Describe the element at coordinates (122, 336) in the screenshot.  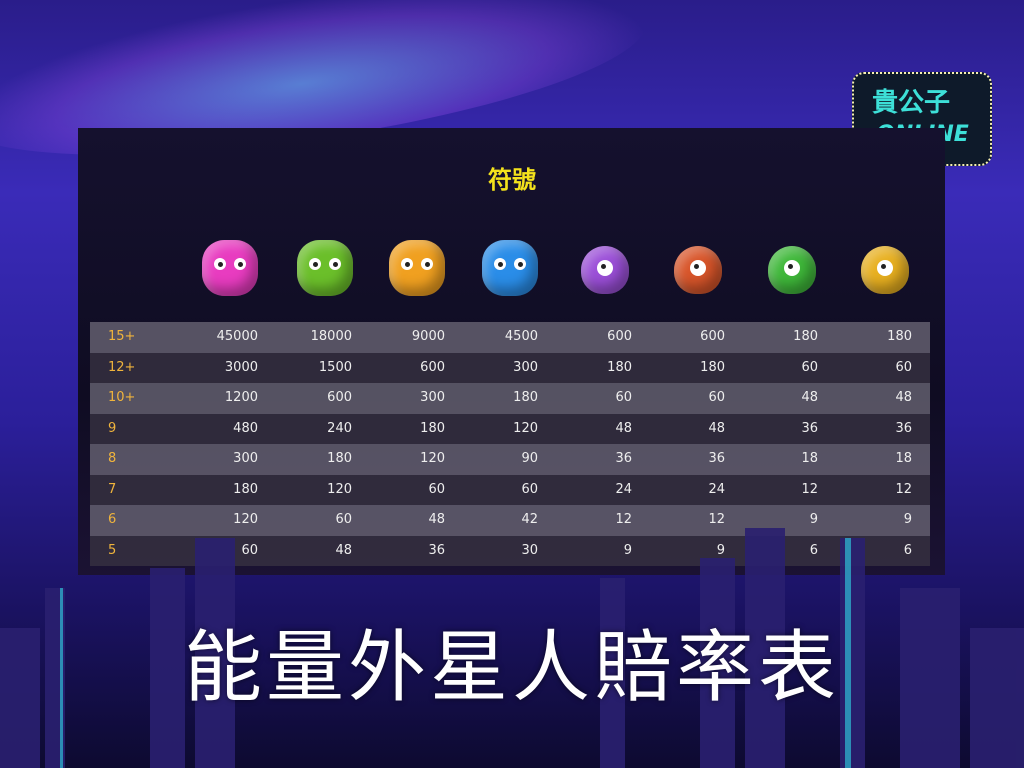
I see `symbol-count: 15+` at that location.